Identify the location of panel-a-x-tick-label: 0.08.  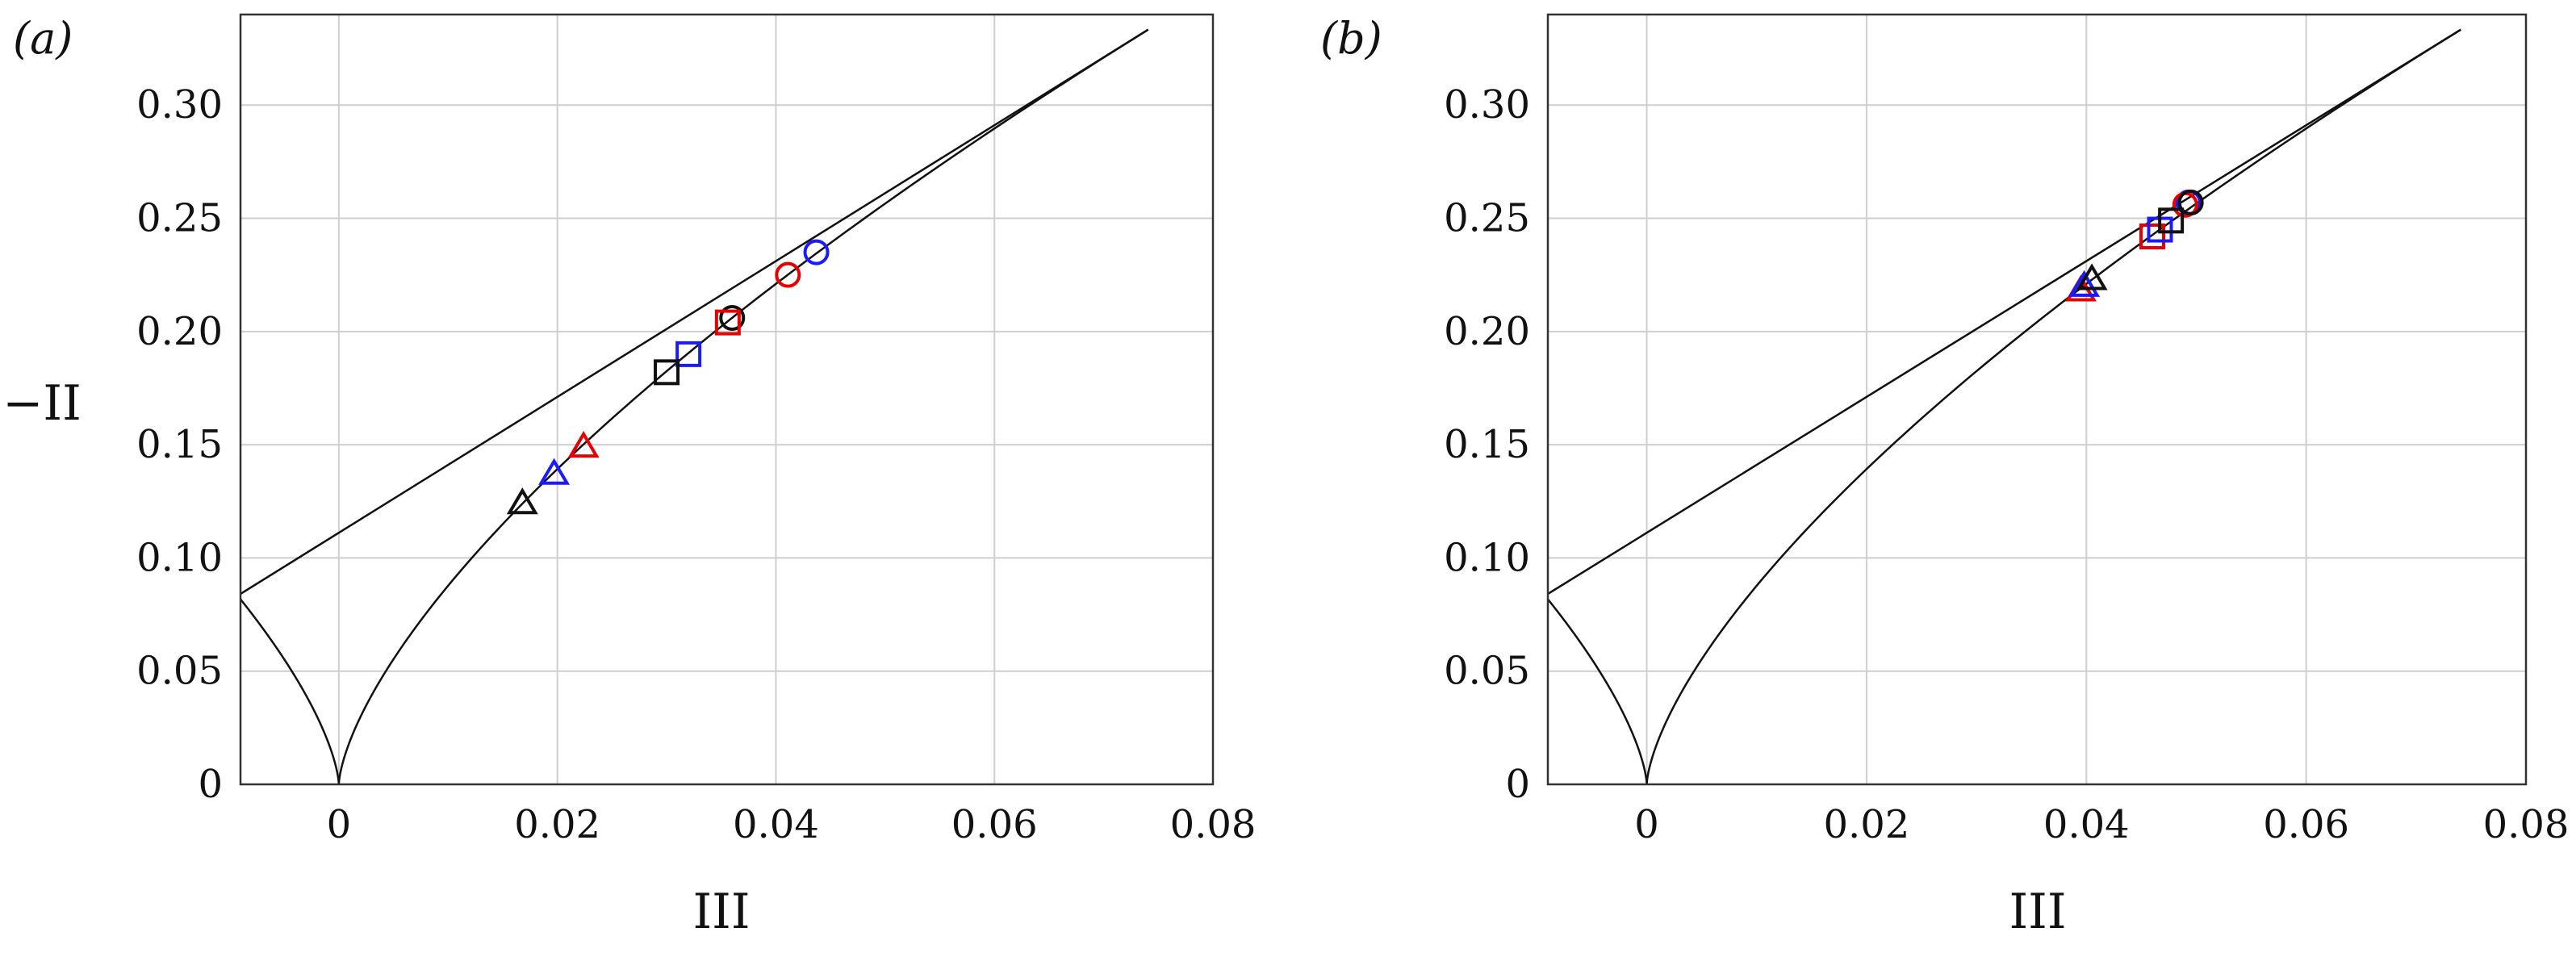
(1213, 824).